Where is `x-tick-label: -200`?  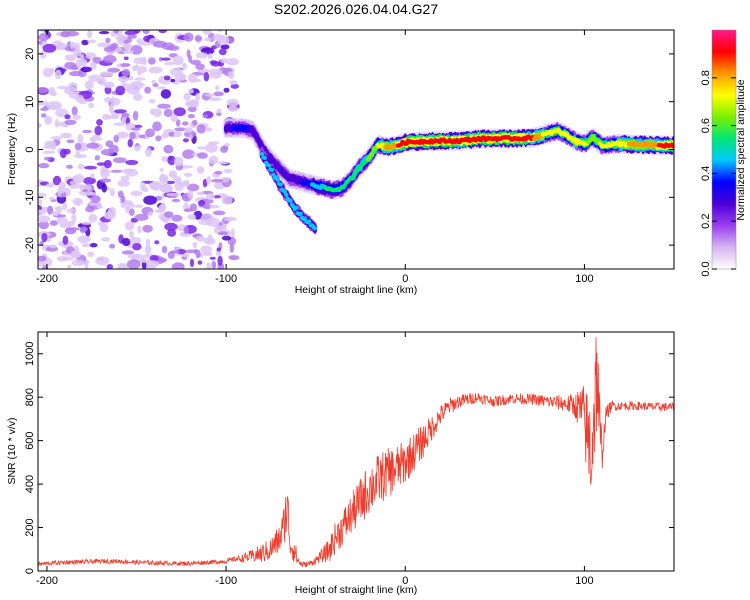
x-tick-label: -200 is located at coordinates (47, 581).